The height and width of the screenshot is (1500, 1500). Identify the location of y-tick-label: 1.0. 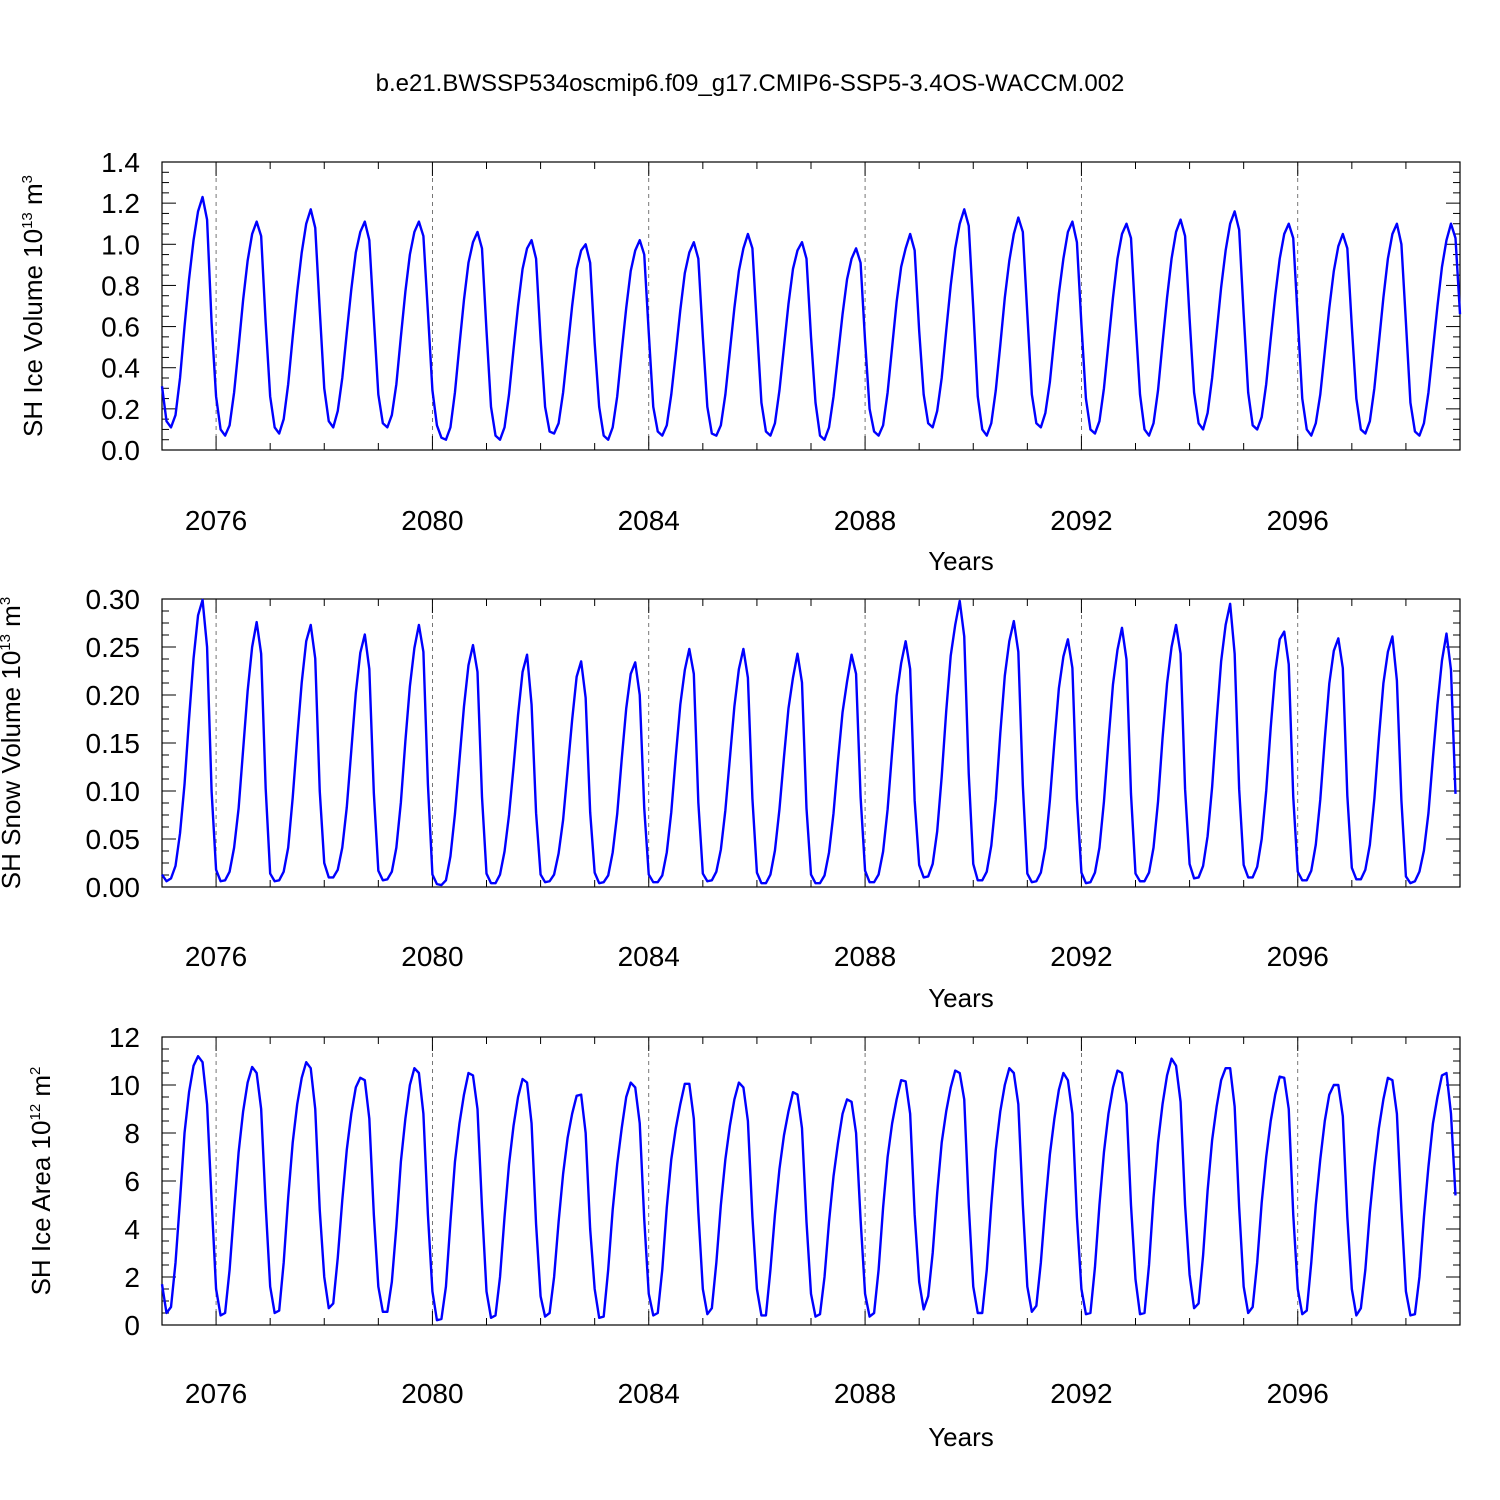
(120, 244).